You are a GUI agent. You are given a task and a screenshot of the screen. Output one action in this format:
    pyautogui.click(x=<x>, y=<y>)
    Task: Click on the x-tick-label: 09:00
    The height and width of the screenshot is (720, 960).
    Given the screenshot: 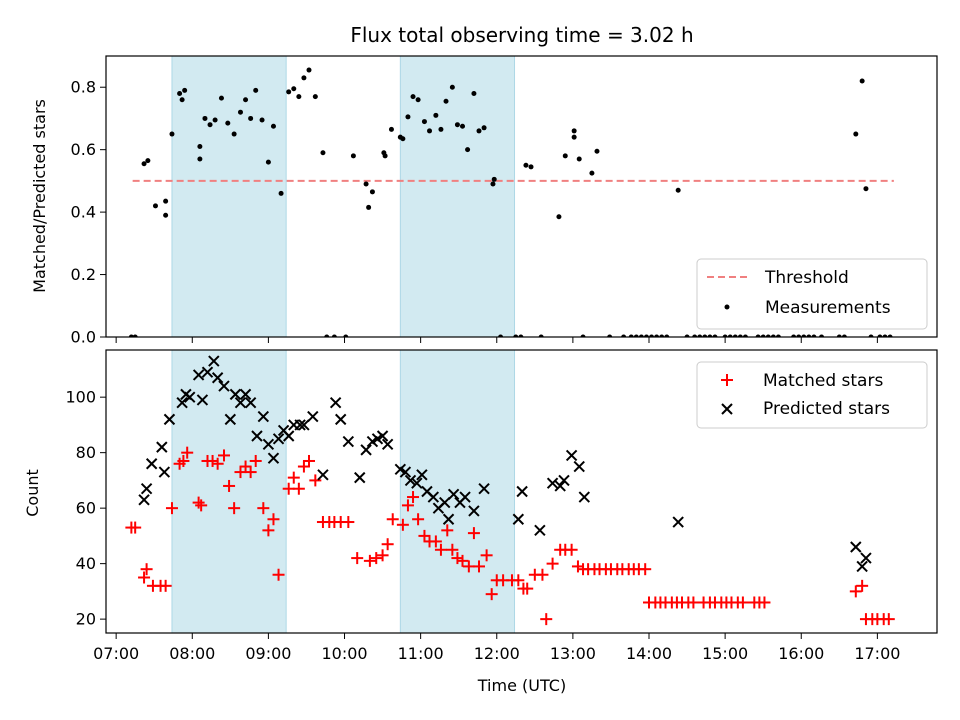 What is the action you would take?
    pyautogui.click(x=268, y=653)
    